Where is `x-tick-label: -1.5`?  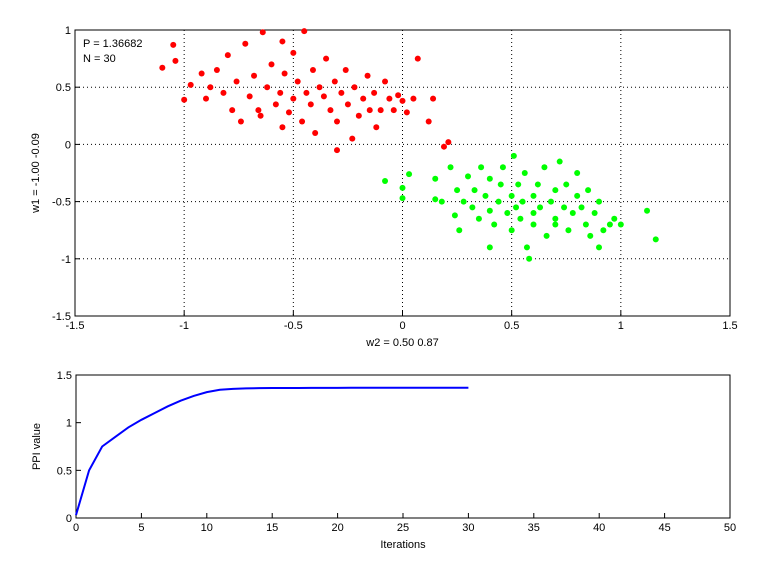 x-tick-label: -1.5 is located at coordinates (75, 326).